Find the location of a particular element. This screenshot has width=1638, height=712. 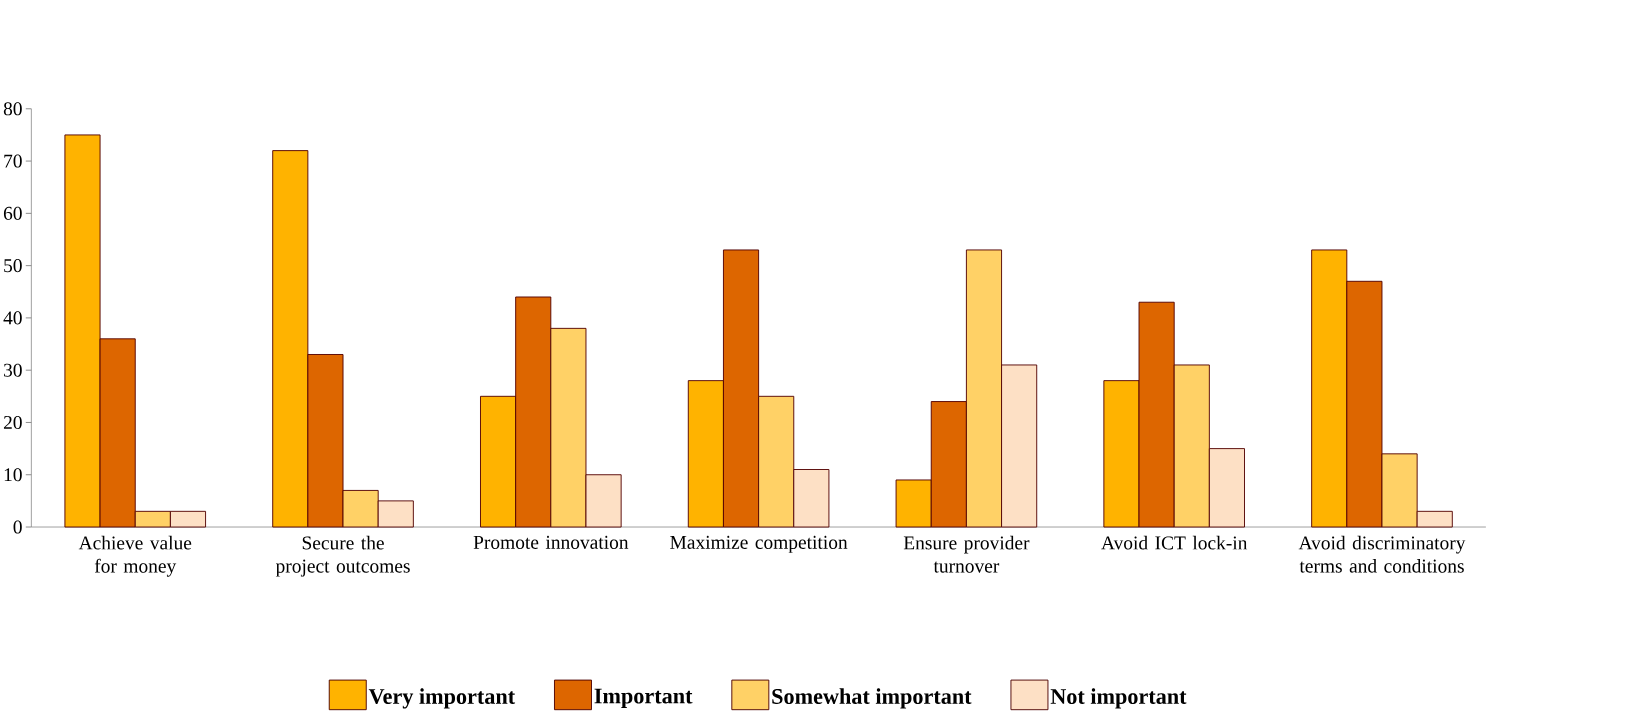

y-tick-label: 80 is located at coordinates (12, 109).